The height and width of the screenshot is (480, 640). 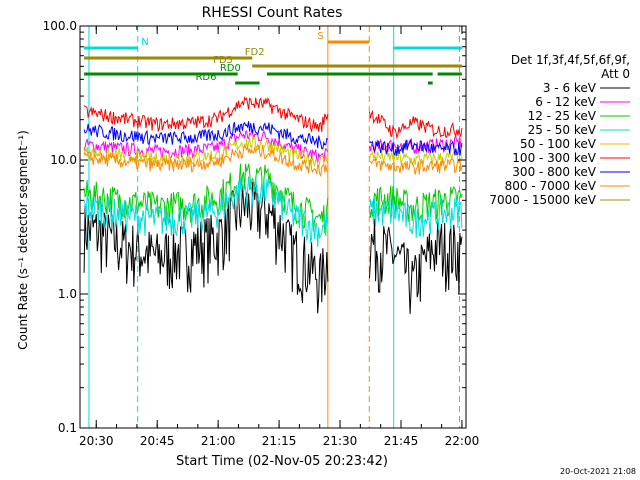 I want to click on flag-bar-label: N, so click(x=144, y=42).